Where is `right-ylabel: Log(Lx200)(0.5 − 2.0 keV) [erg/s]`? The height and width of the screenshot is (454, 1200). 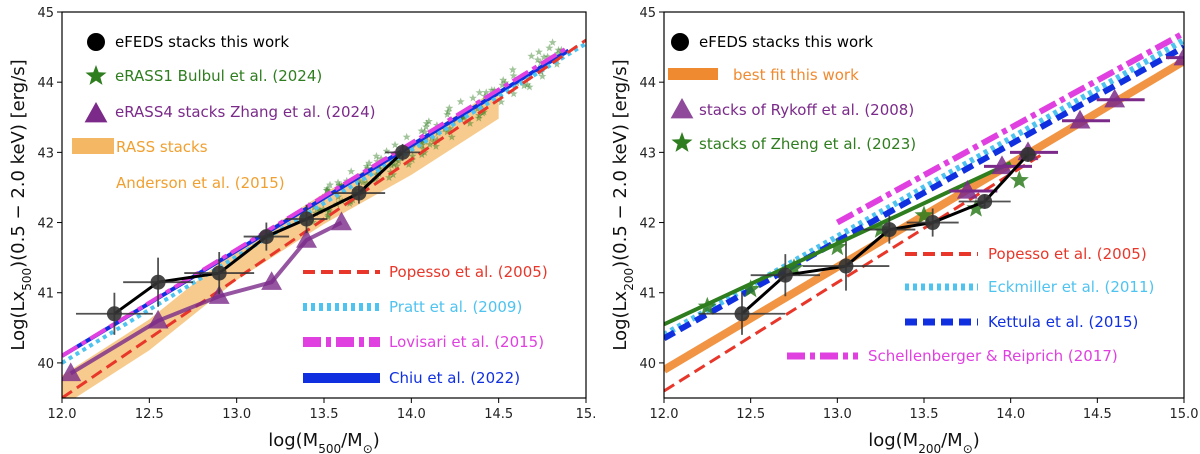
right-ylabel: Log(Lx200)(0.5 − 2.0 keV) [erg/s] is located at coordinates (623, 204).